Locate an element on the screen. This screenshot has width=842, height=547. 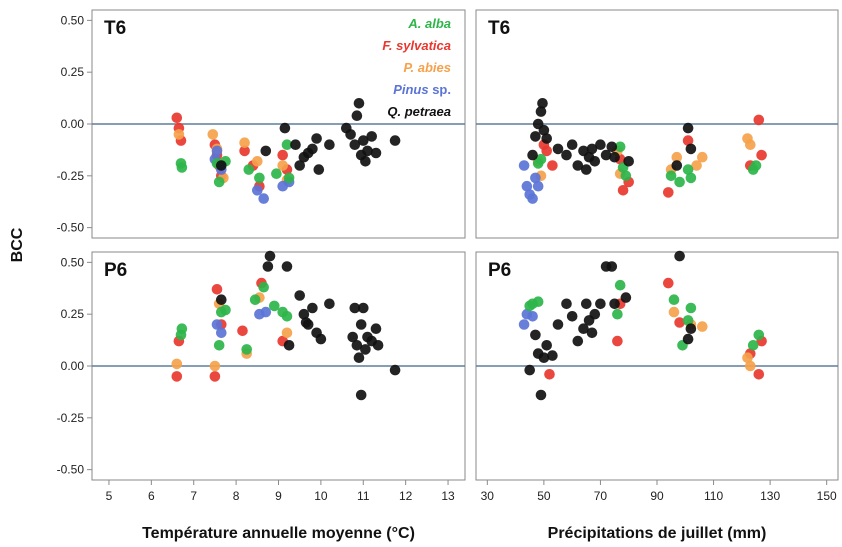
x-tick-label: 130 is located at coordinates (770, 496).